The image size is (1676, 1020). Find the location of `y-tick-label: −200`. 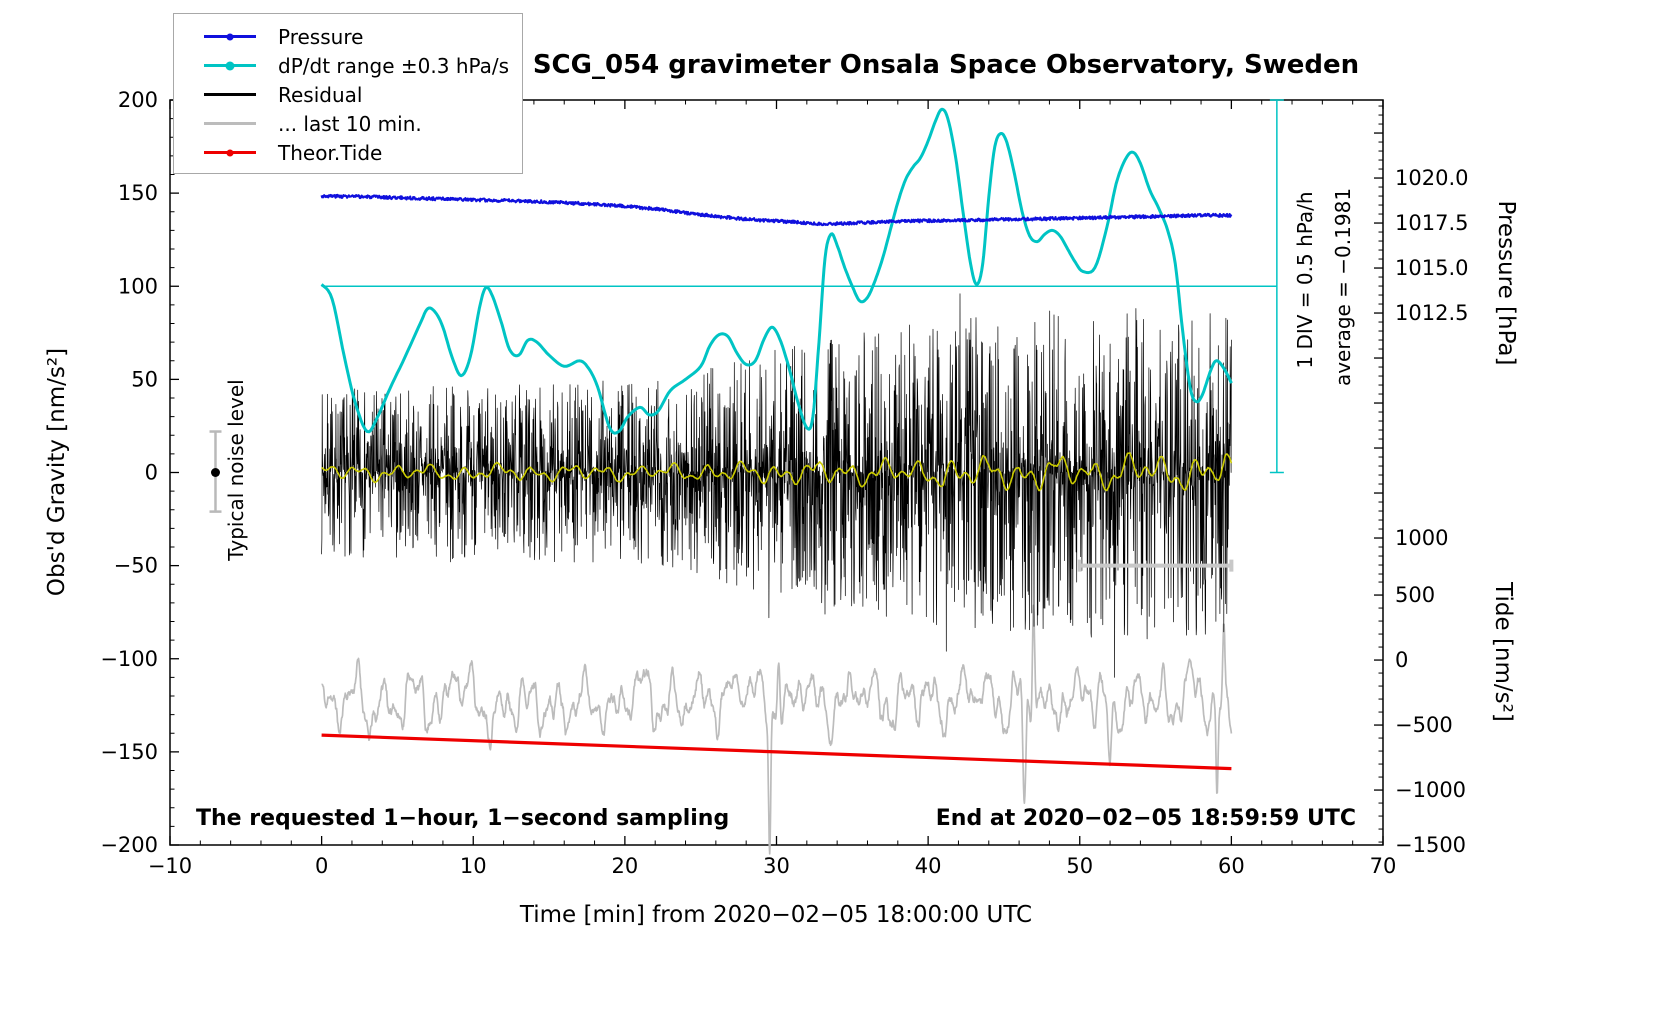

y-tick-label: −200 is located at coordinates (129, 845).